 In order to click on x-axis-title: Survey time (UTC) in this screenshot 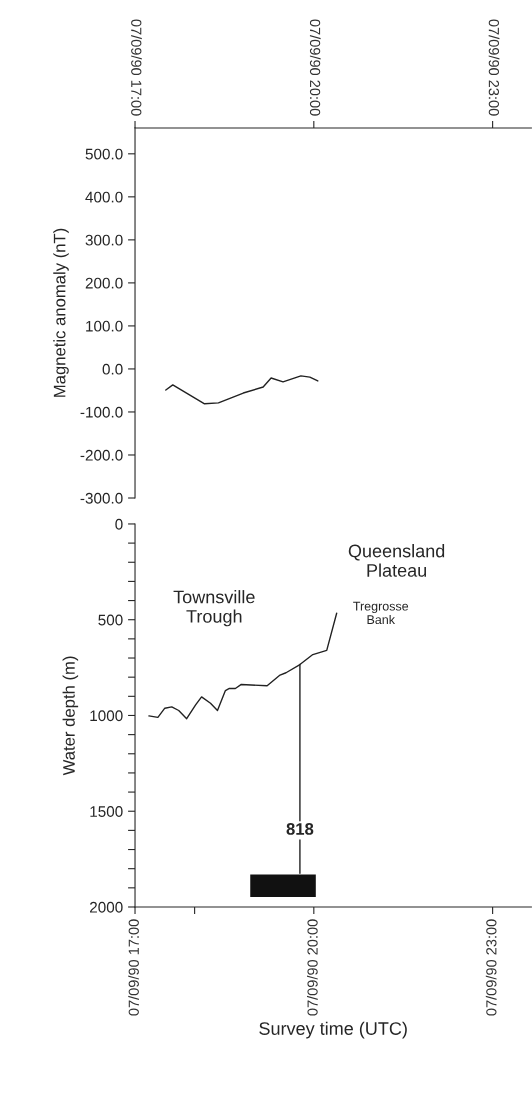, I will do `click(333, 1030)`.